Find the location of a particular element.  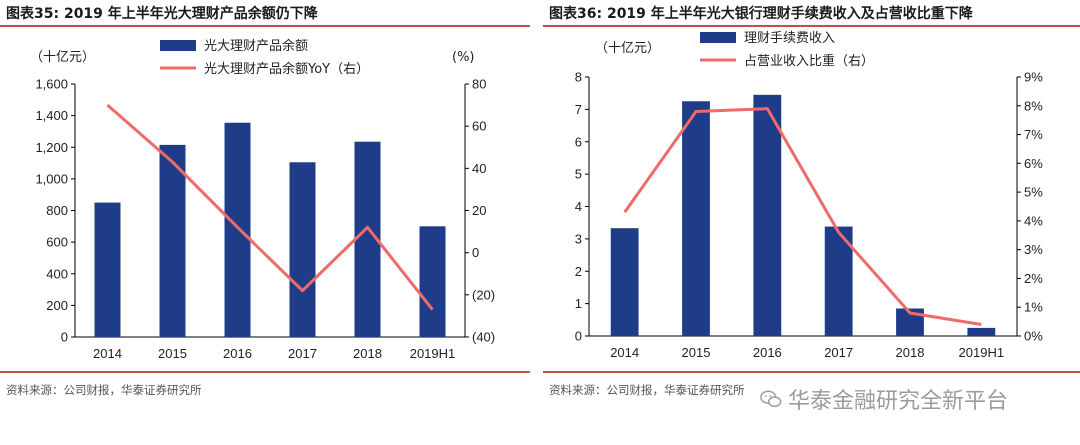

y2-tick-label: 0 is located at coordinates (475, 252).